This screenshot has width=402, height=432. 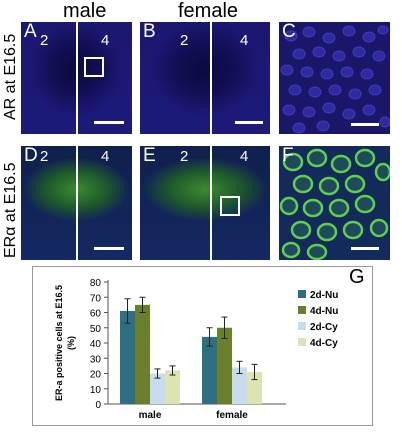 I want to click on panel-c-scale-bar, so click(x=365, y=124).